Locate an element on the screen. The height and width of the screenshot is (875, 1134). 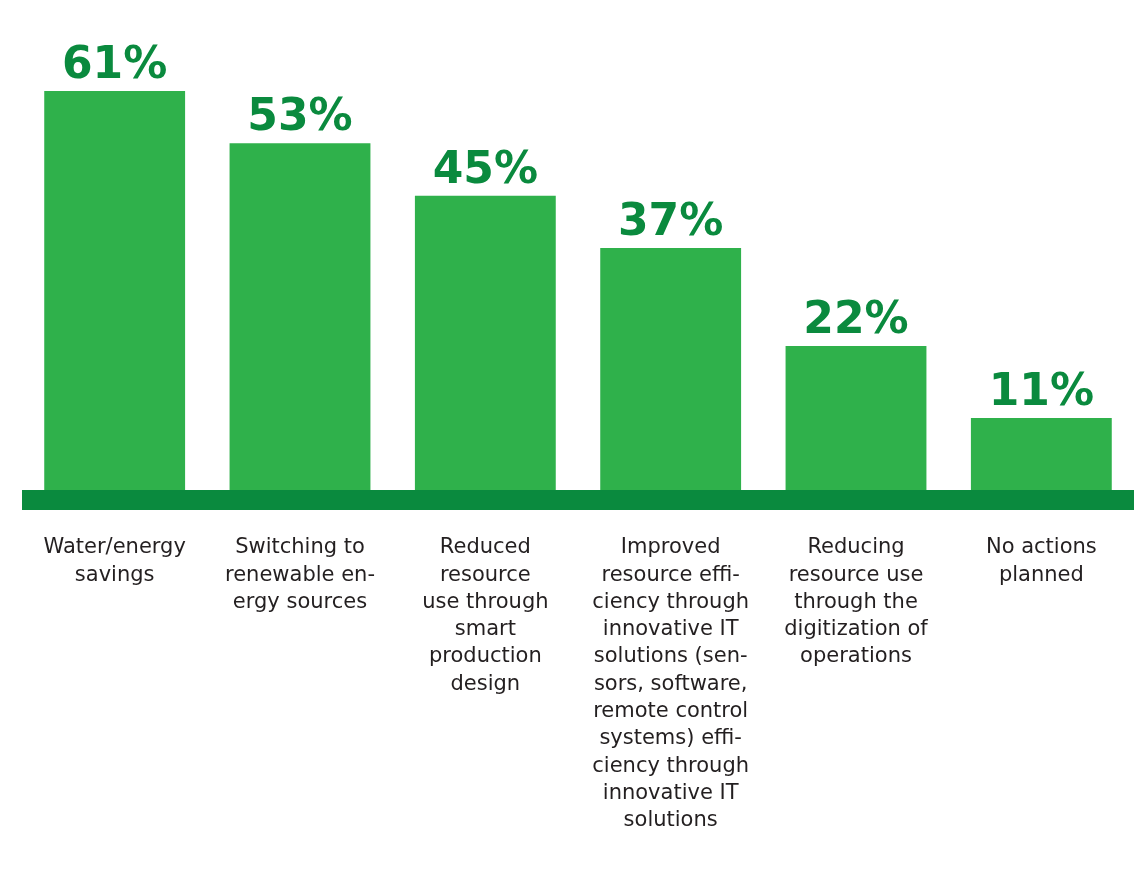
data-label: 11% is located at coordinates (1041, 390).